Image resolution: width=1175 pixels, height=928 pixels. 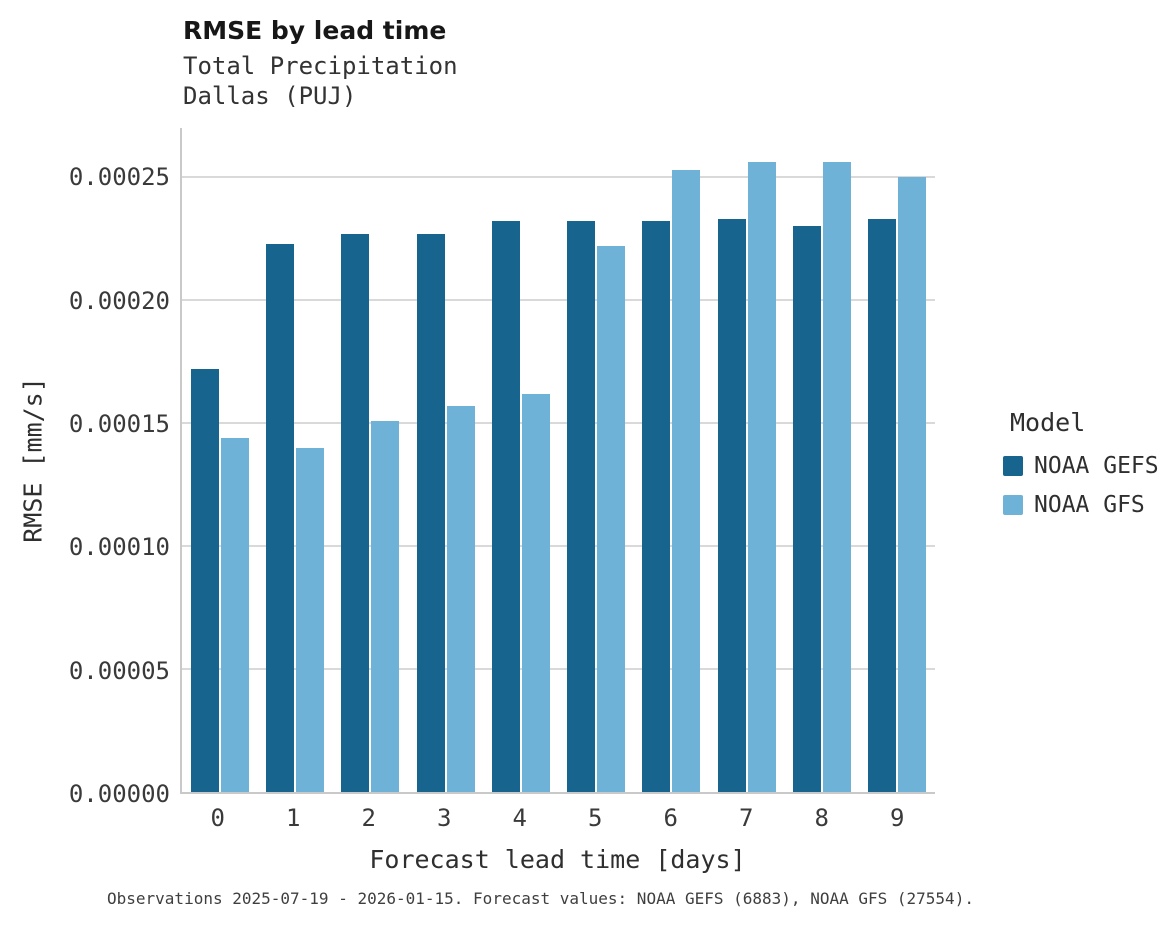 I want to click on x-tick-label: 3, so click(x=444, y=818).